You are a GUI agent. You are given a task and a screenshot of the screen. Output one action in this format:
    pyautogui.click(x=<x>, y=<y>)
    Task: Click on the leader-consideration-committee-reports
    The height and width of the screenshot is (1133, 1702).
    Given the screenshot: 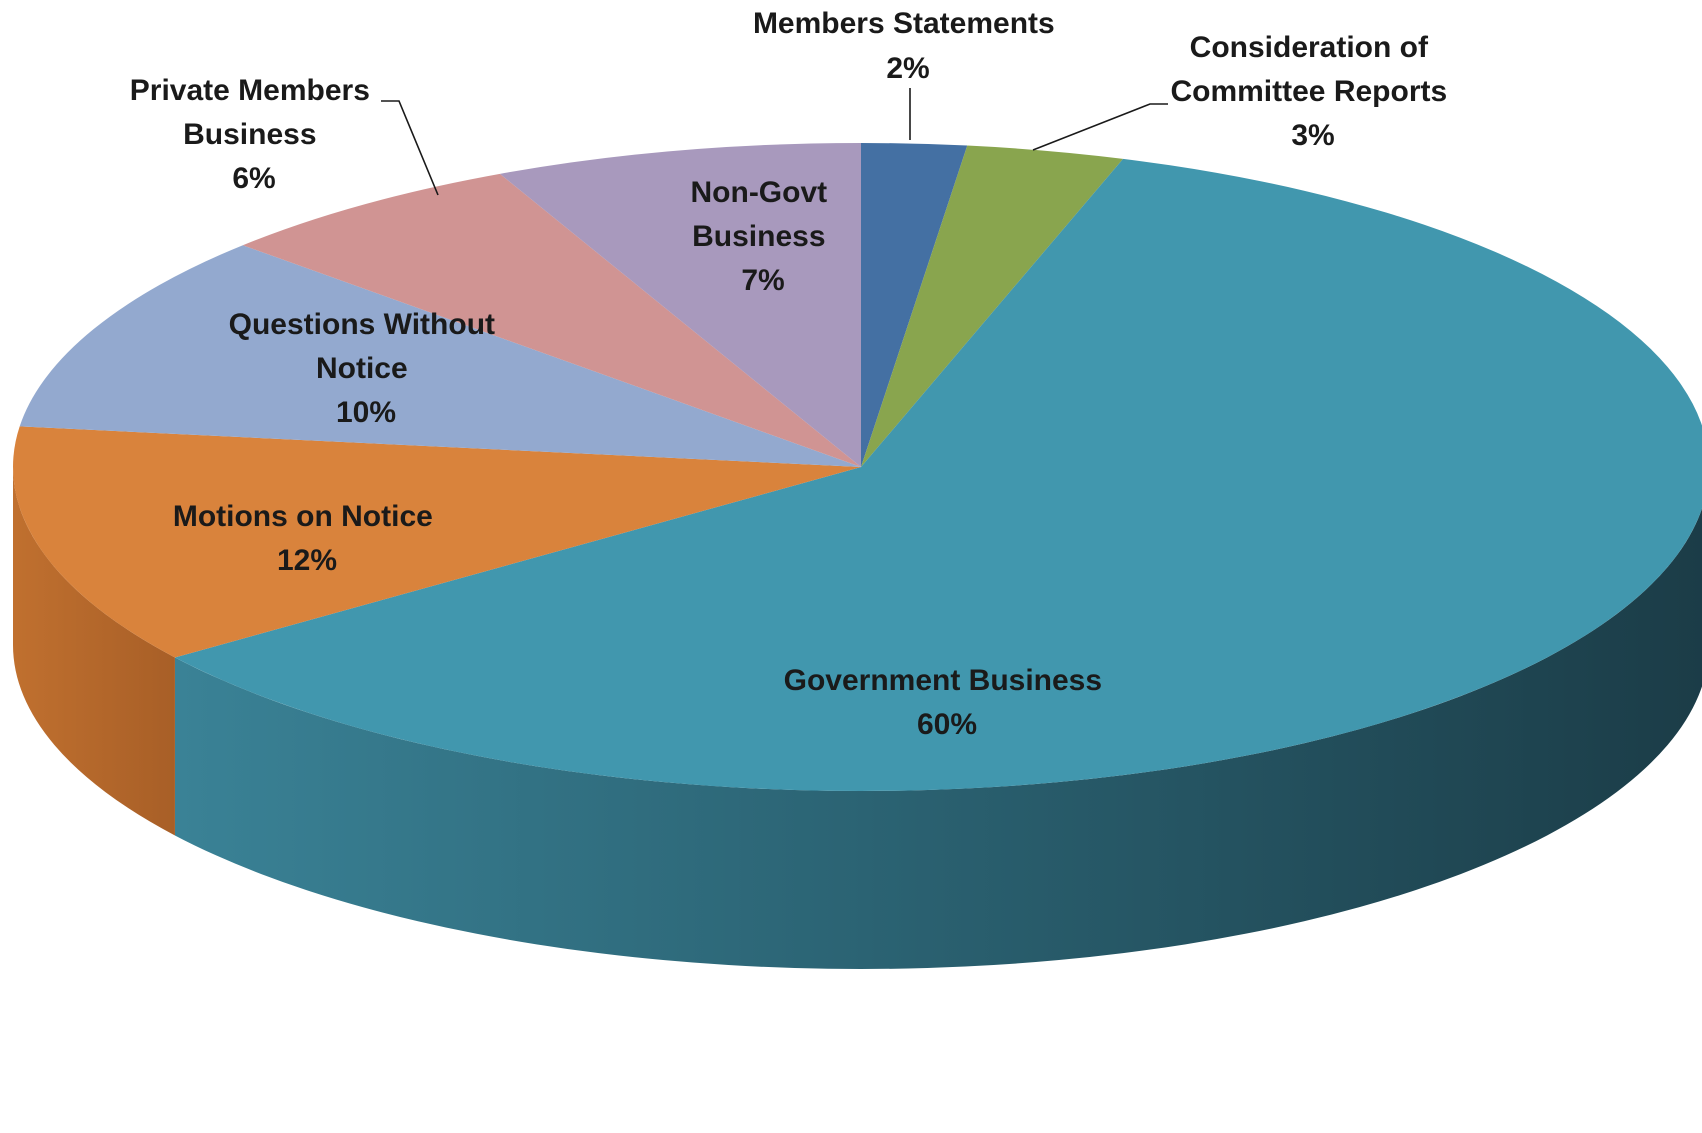 What is the action you would take?
    pyautogui.click(x=1100, y=127)
    